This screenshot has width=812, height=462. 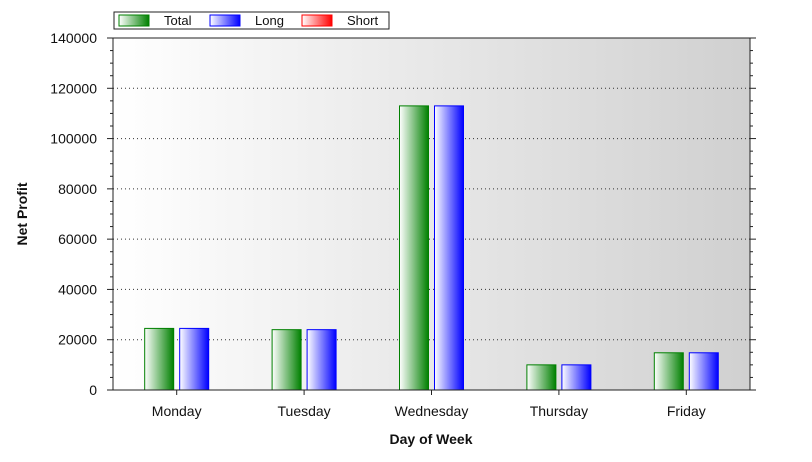 What do you see at coordinates (178, 20) in the screenshot?
I see `legend-label-total: Total` at bounding box center [178, 20].